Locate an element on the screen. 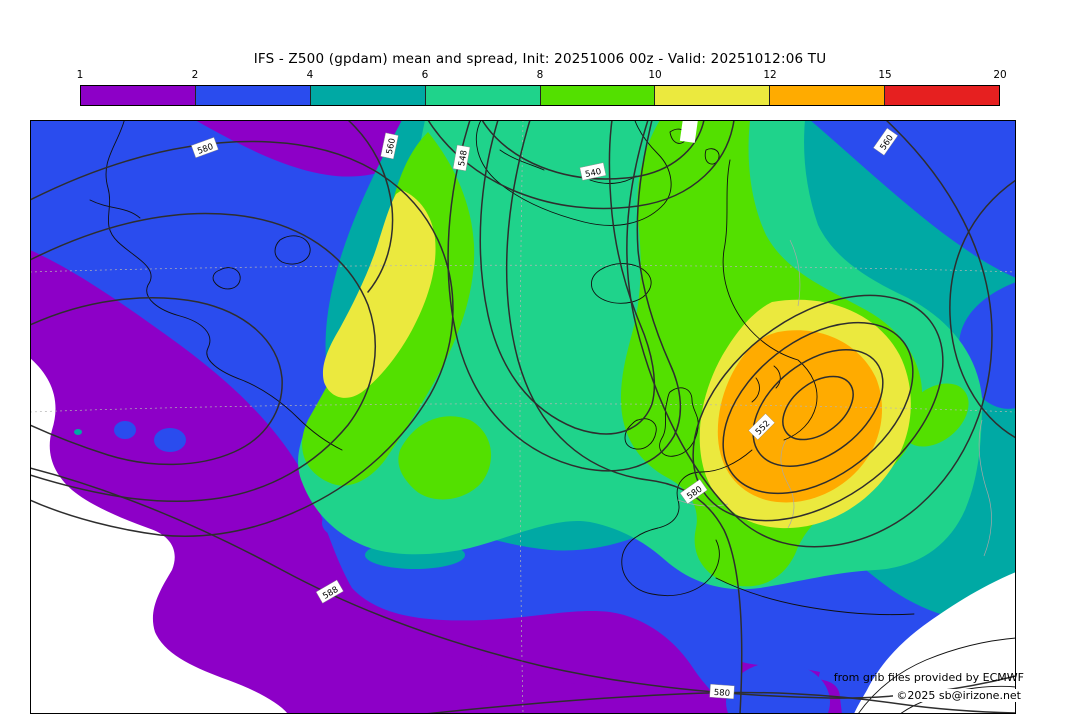  coastline-greenland is located at coordinates (573, 171).